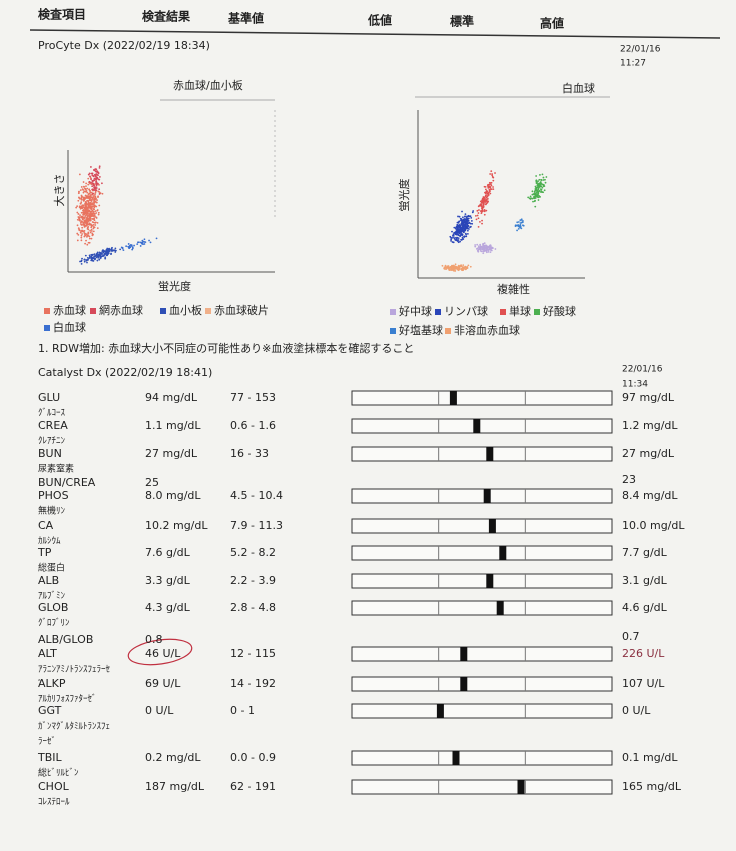  I want to click on note: 1. RDW増加: 赤血球大小不同症の可能性あり※血液塗抹標本を確認すること, so click(226, 348).